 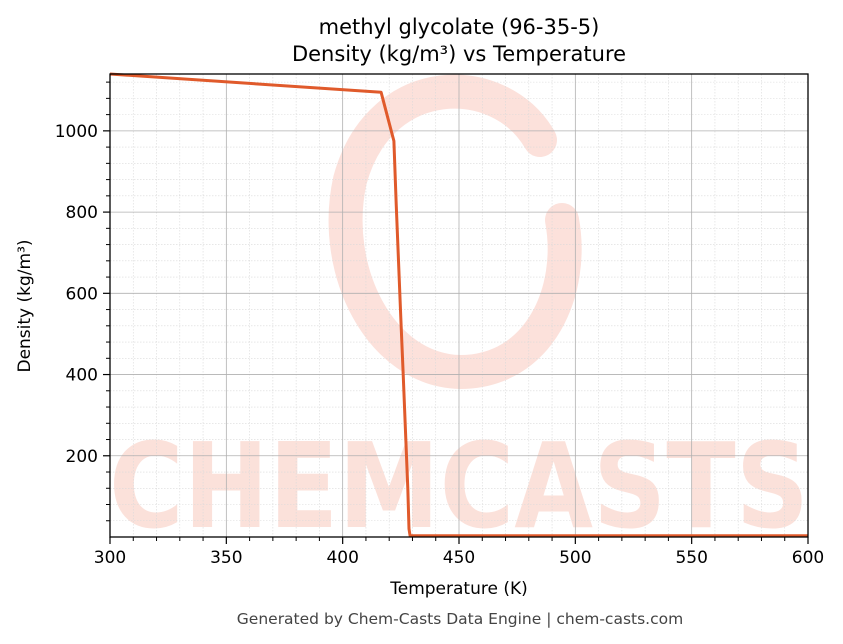 I want to click on x-tick-label: 500, so click(x=575, y=558).